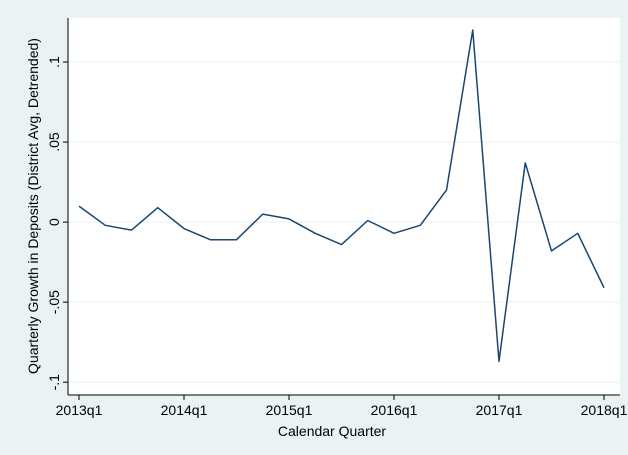 This screenshot has width=628, height=455. Describe the element at coordinates (499, 410) in the screenshot. I see `x-tick-label: 2017q1` at that location.